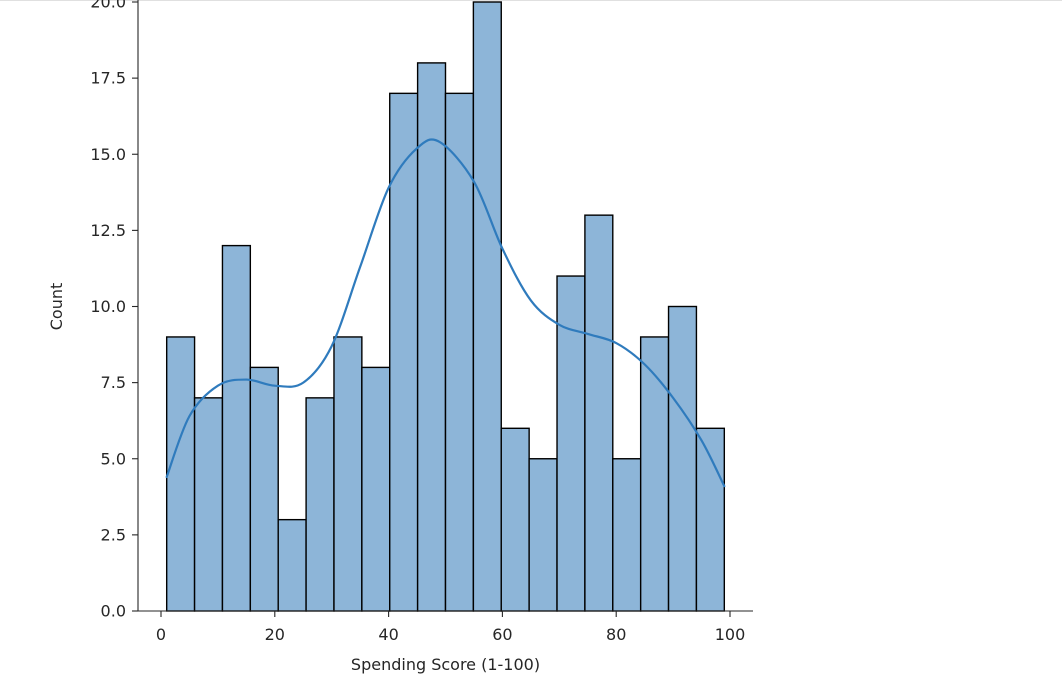  I want to click on y-tick-label: 10.0, so click(108, 306).